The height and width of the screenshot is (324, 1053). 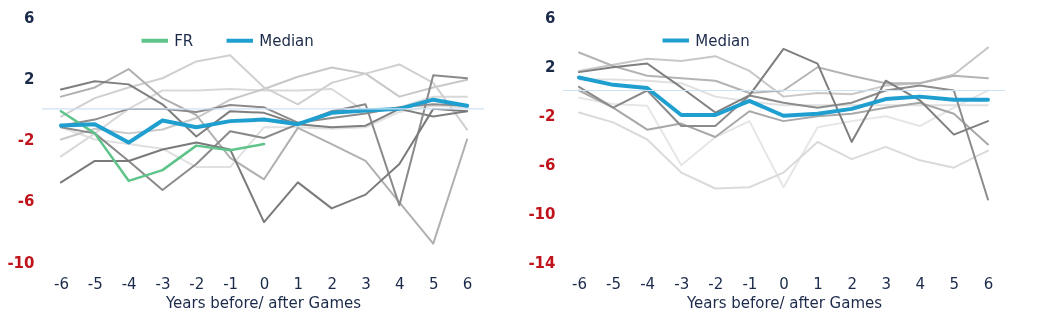 What do you see at coordinates (542, 262) in the screenshot?
I see `y-tick-label: -14` at bounding box center [542, 262].